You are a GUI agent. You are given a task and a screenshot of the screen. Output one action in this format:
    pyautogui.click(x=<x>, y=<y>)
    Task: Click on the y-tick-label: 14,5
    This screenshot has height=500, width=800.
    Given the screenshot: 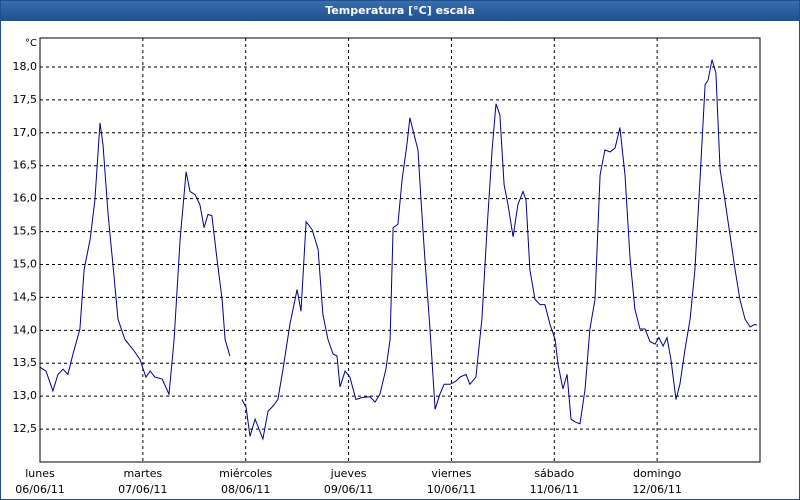 What is the action you would take?
    pyautogui.click(x=25, y=296)
    